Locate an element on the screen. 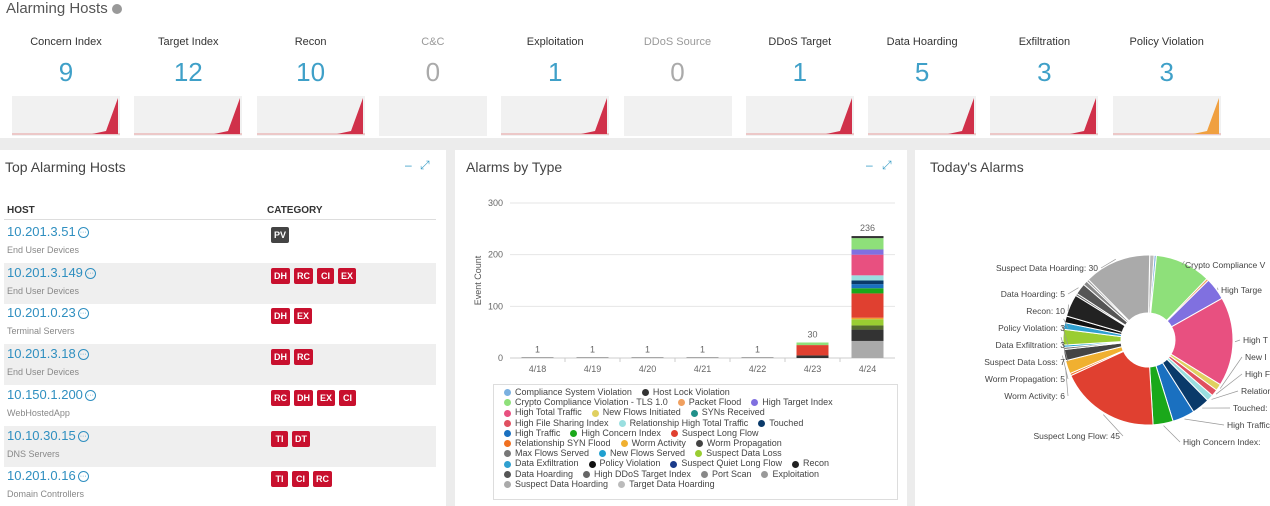  metric-card: Target Index 12 is located at coordinates (188, 88).